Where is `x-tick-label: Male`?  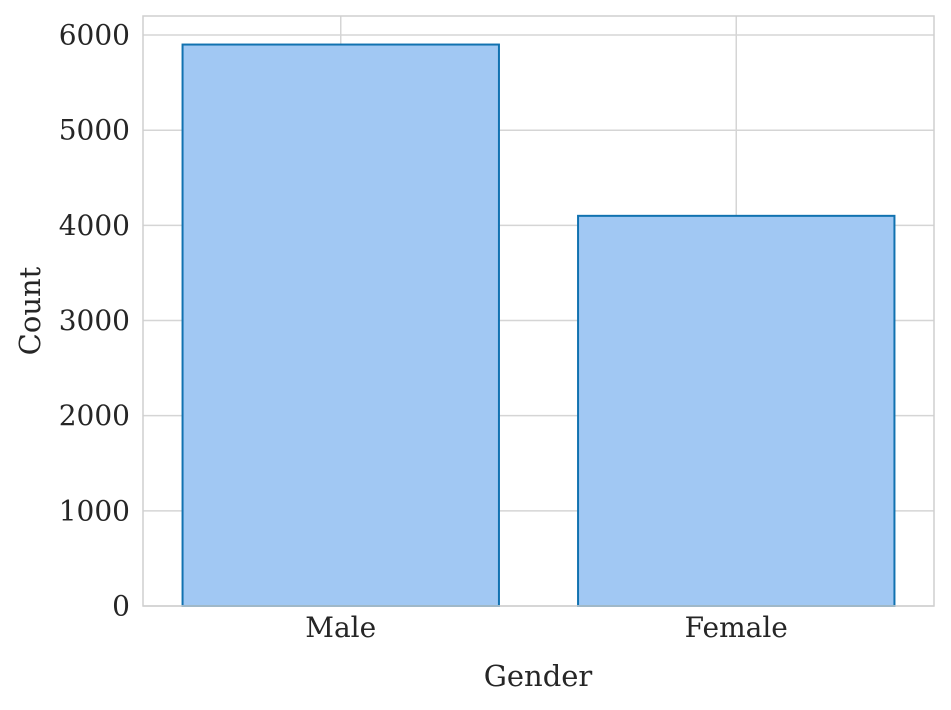
x-tick-label: Male is located at coordinates (340, 627).